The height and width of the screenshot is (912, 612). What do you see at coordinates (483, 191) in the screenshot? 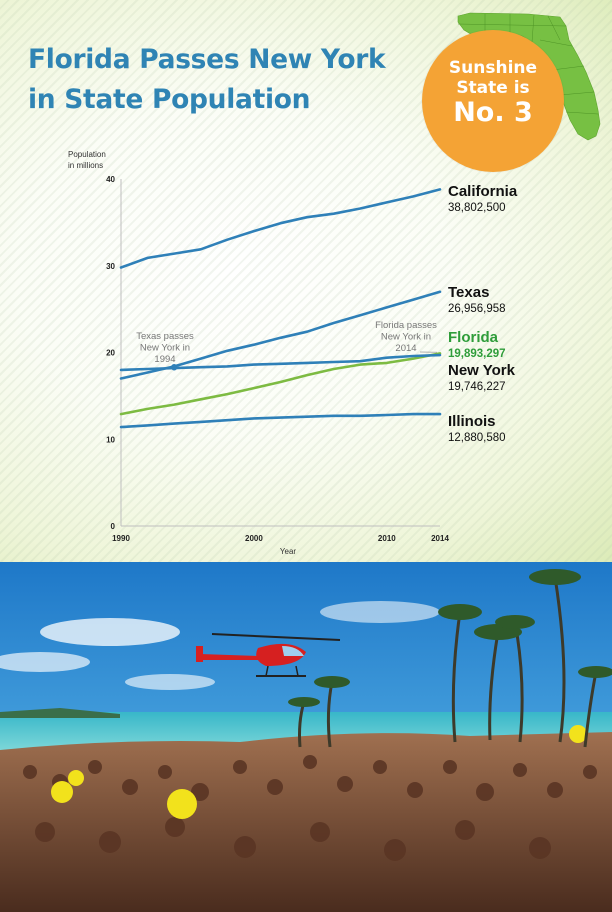
I see `series-name-label: California` at bounding box center [483, 191].